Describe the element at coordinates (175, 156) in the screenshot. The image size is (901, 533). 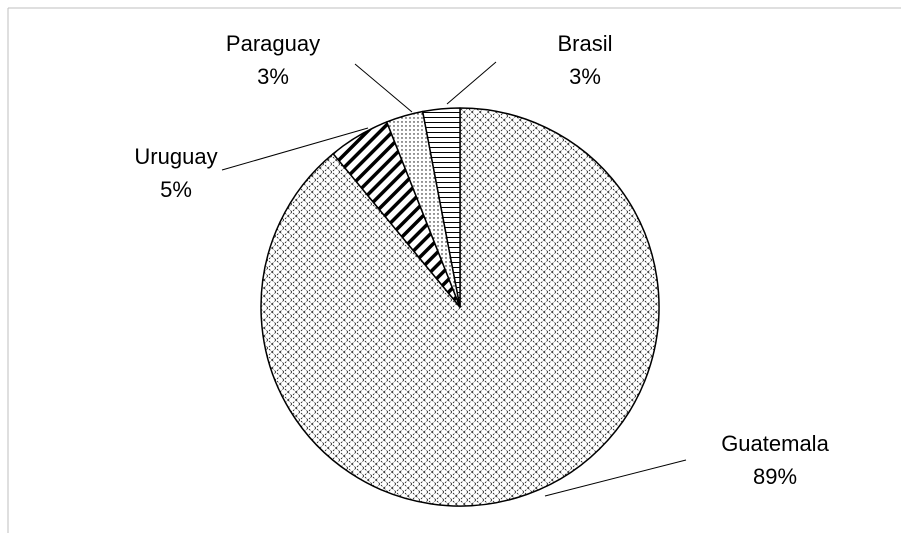
I see `slice-label: Uruguay` at that location.